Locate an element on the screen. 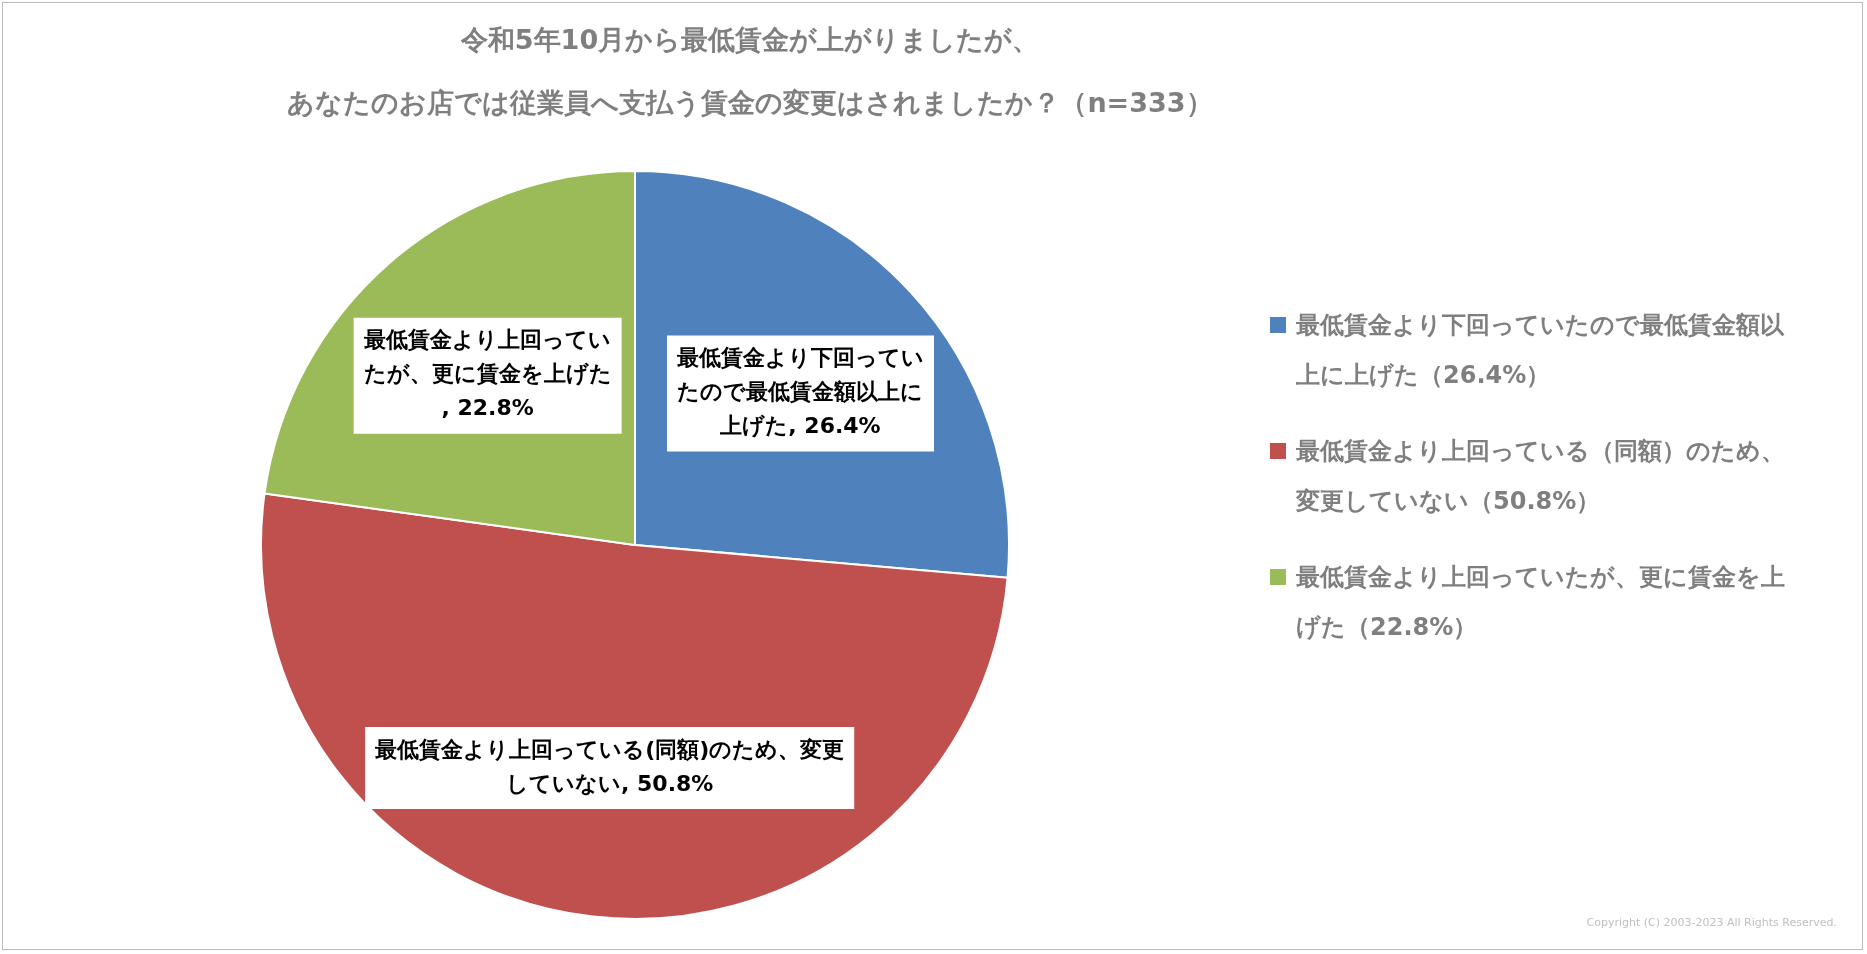 This screenshot has height=954, width=1867. chart-title: 令和5年10月から最低賃金が上がりましたが、 is located at coordinates (750, 40).